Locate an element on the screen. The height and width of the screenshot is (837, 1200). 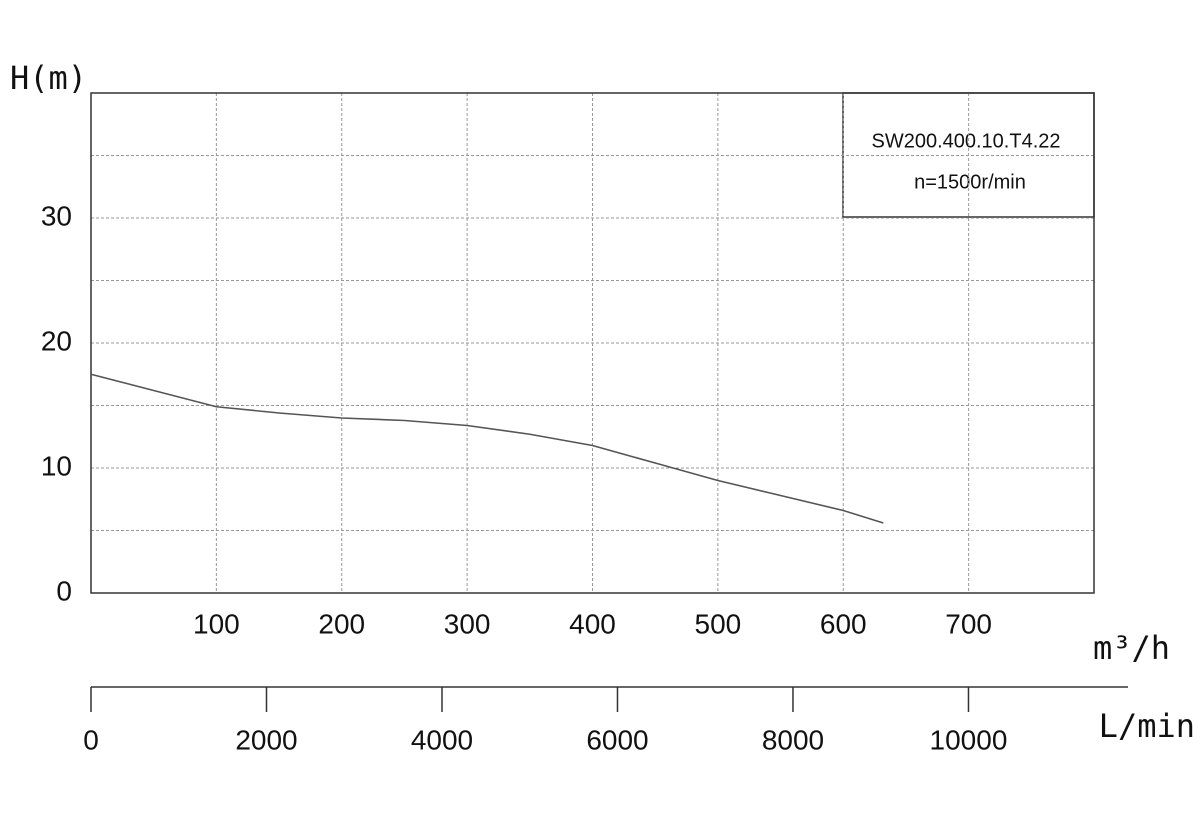
x2-axis-label: L/min is located at coordinates (1147, 726).